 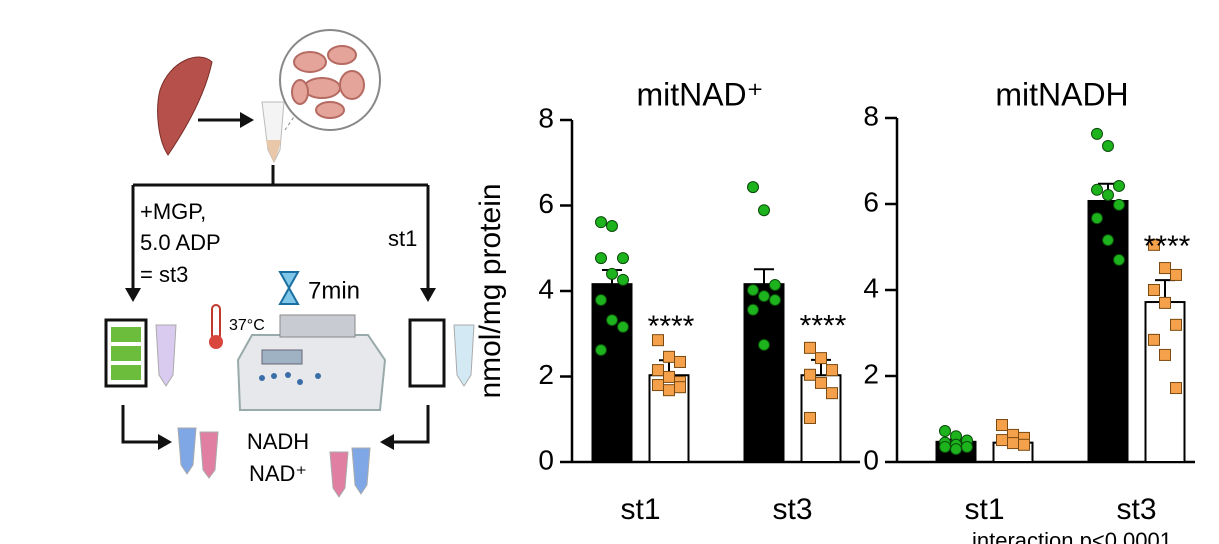 What do you see at coordinates (427, 353) in the screenshot?
I see `battery-empty` at bounding box center [427, 353].